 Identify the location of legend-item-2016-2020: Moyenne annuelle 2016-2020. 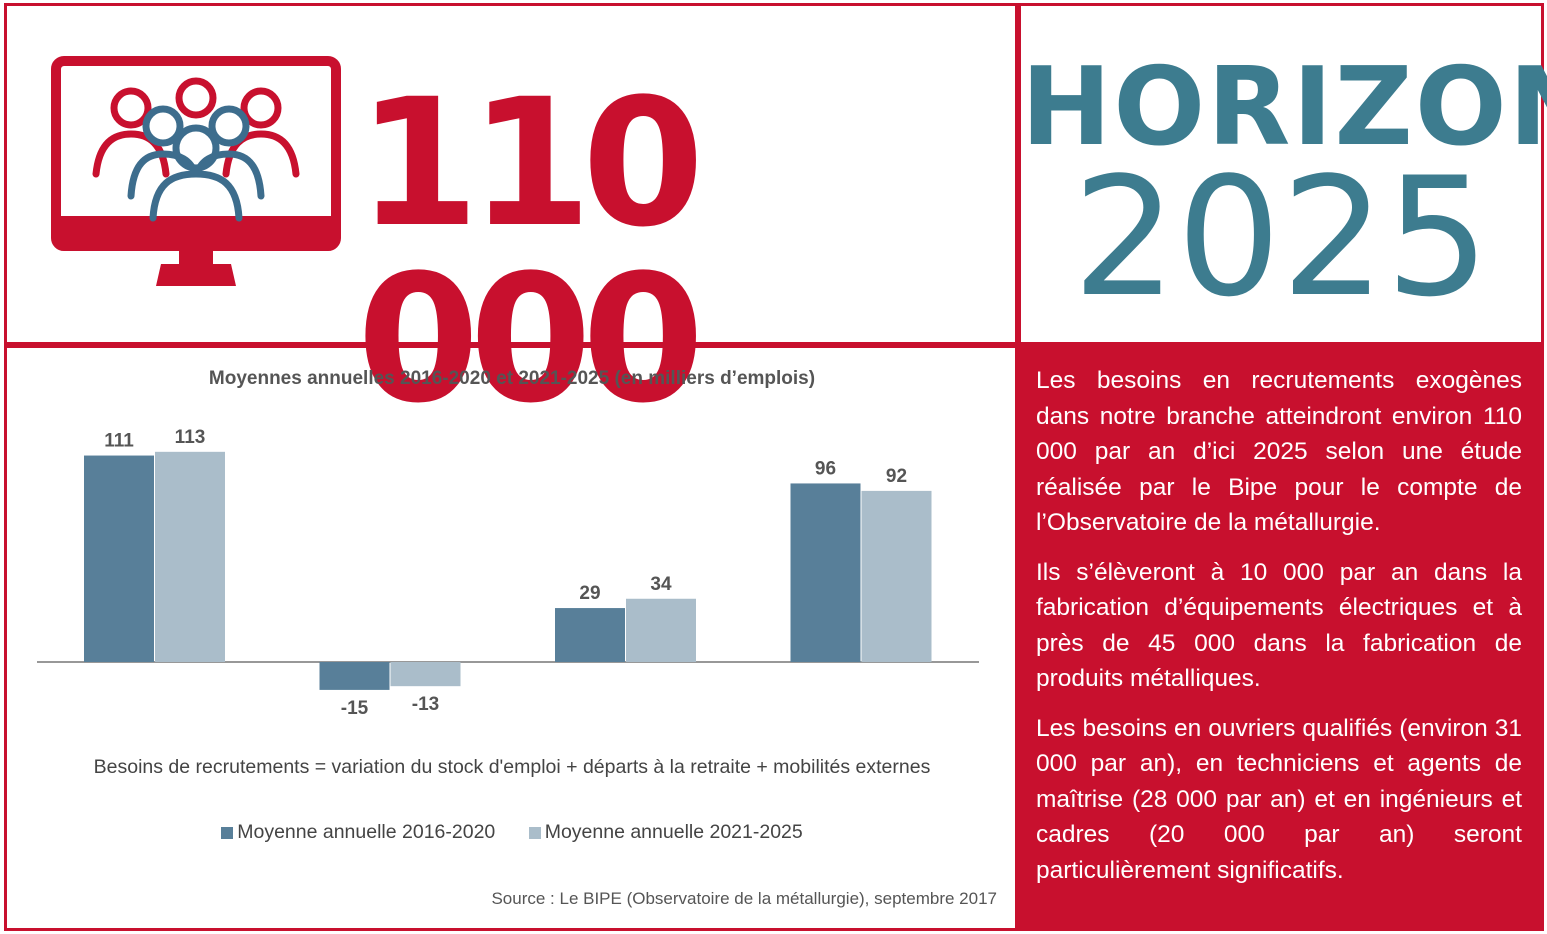
(358, 832).